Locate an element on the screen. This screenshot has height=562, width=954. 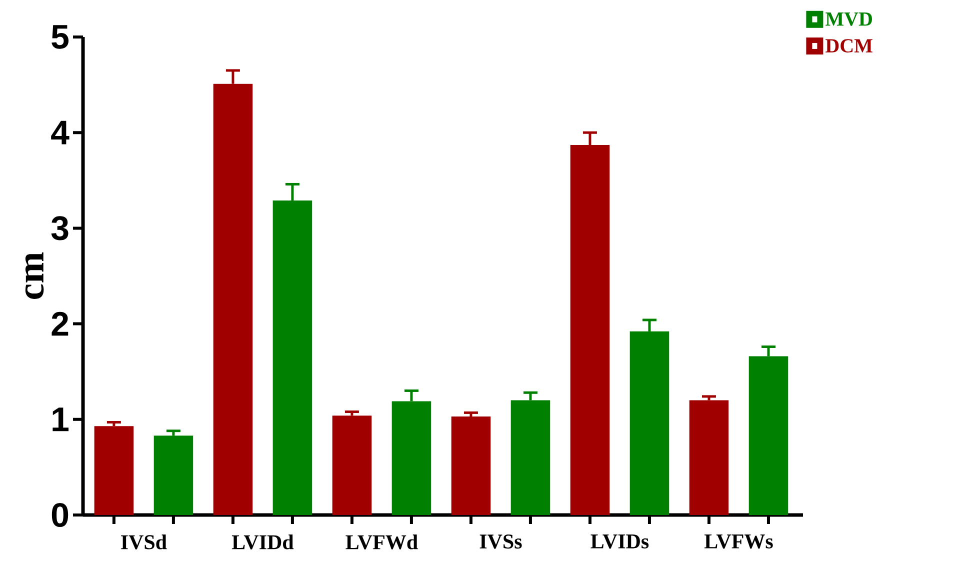
y-tick-label: 1 is located at coordinates (60, 420).